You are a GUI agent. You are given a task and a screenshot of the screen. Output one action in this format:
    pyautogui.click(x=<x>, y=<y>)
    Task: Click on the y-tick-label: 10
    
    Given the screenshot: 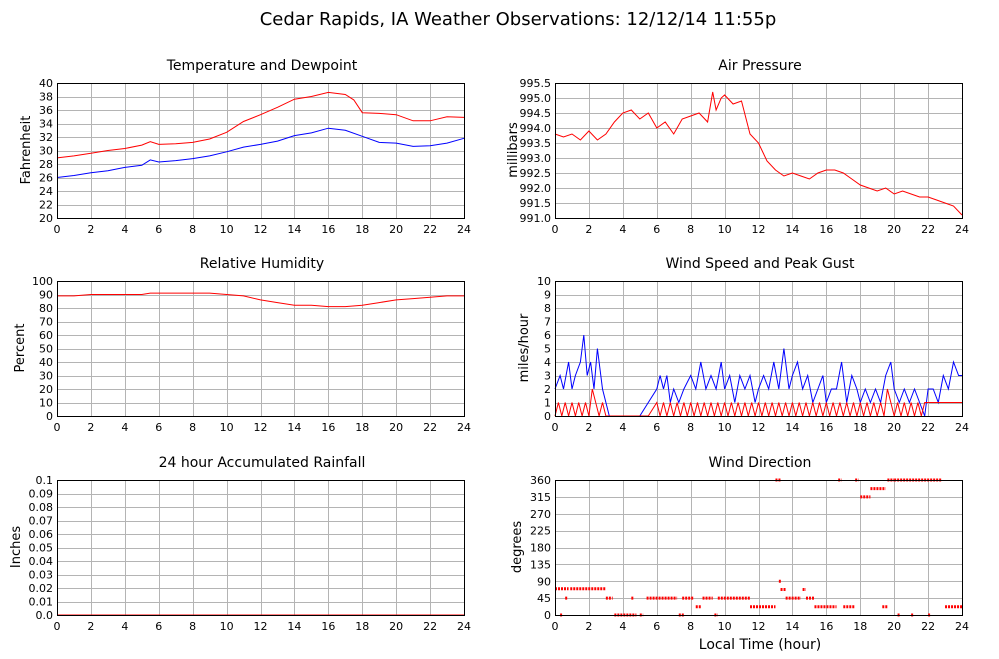 What is the action you would take?
    pyautogui.click(x=46, y=403)
    